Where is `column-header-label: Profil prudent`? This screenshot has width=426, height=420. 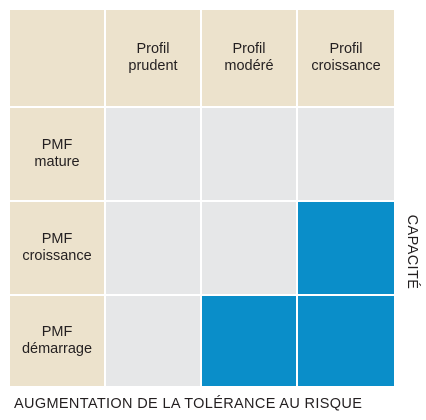 column-header-label: Profil prudent is located at coordinates (153, 57).